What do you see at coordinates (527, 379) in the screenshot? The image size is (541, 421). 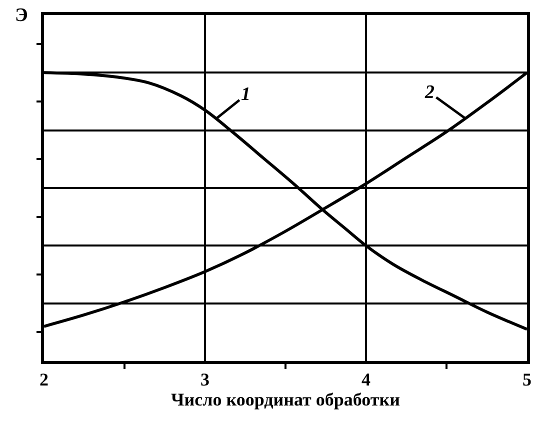 I see `x-tick-label: 5` at bounding box center [527, 379].